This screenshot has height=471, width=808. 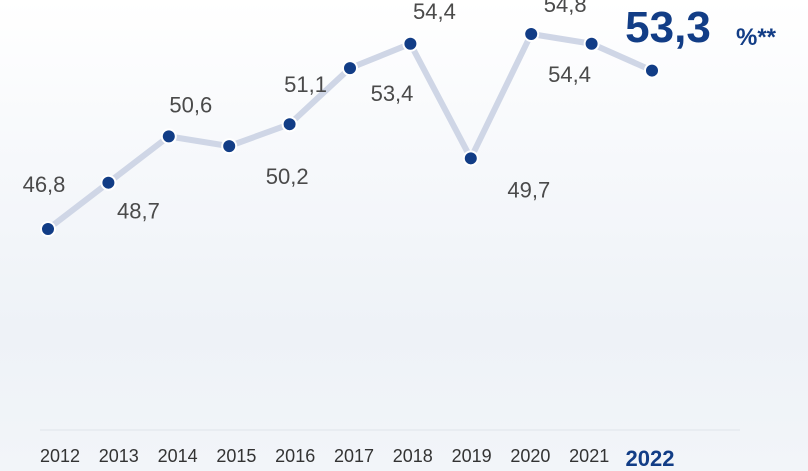 I want to click on value-label-2017: 53,4, so click(x=392, y=93).